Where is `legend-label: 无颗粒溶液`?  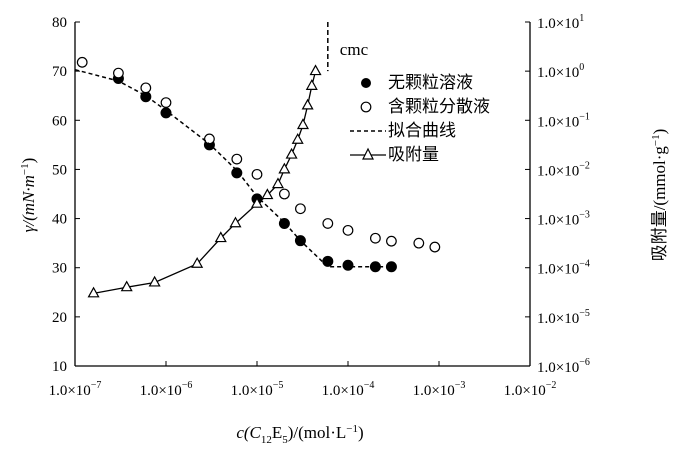
legend-label: 无颗粒溶液 is located at coordinates (430, 82).